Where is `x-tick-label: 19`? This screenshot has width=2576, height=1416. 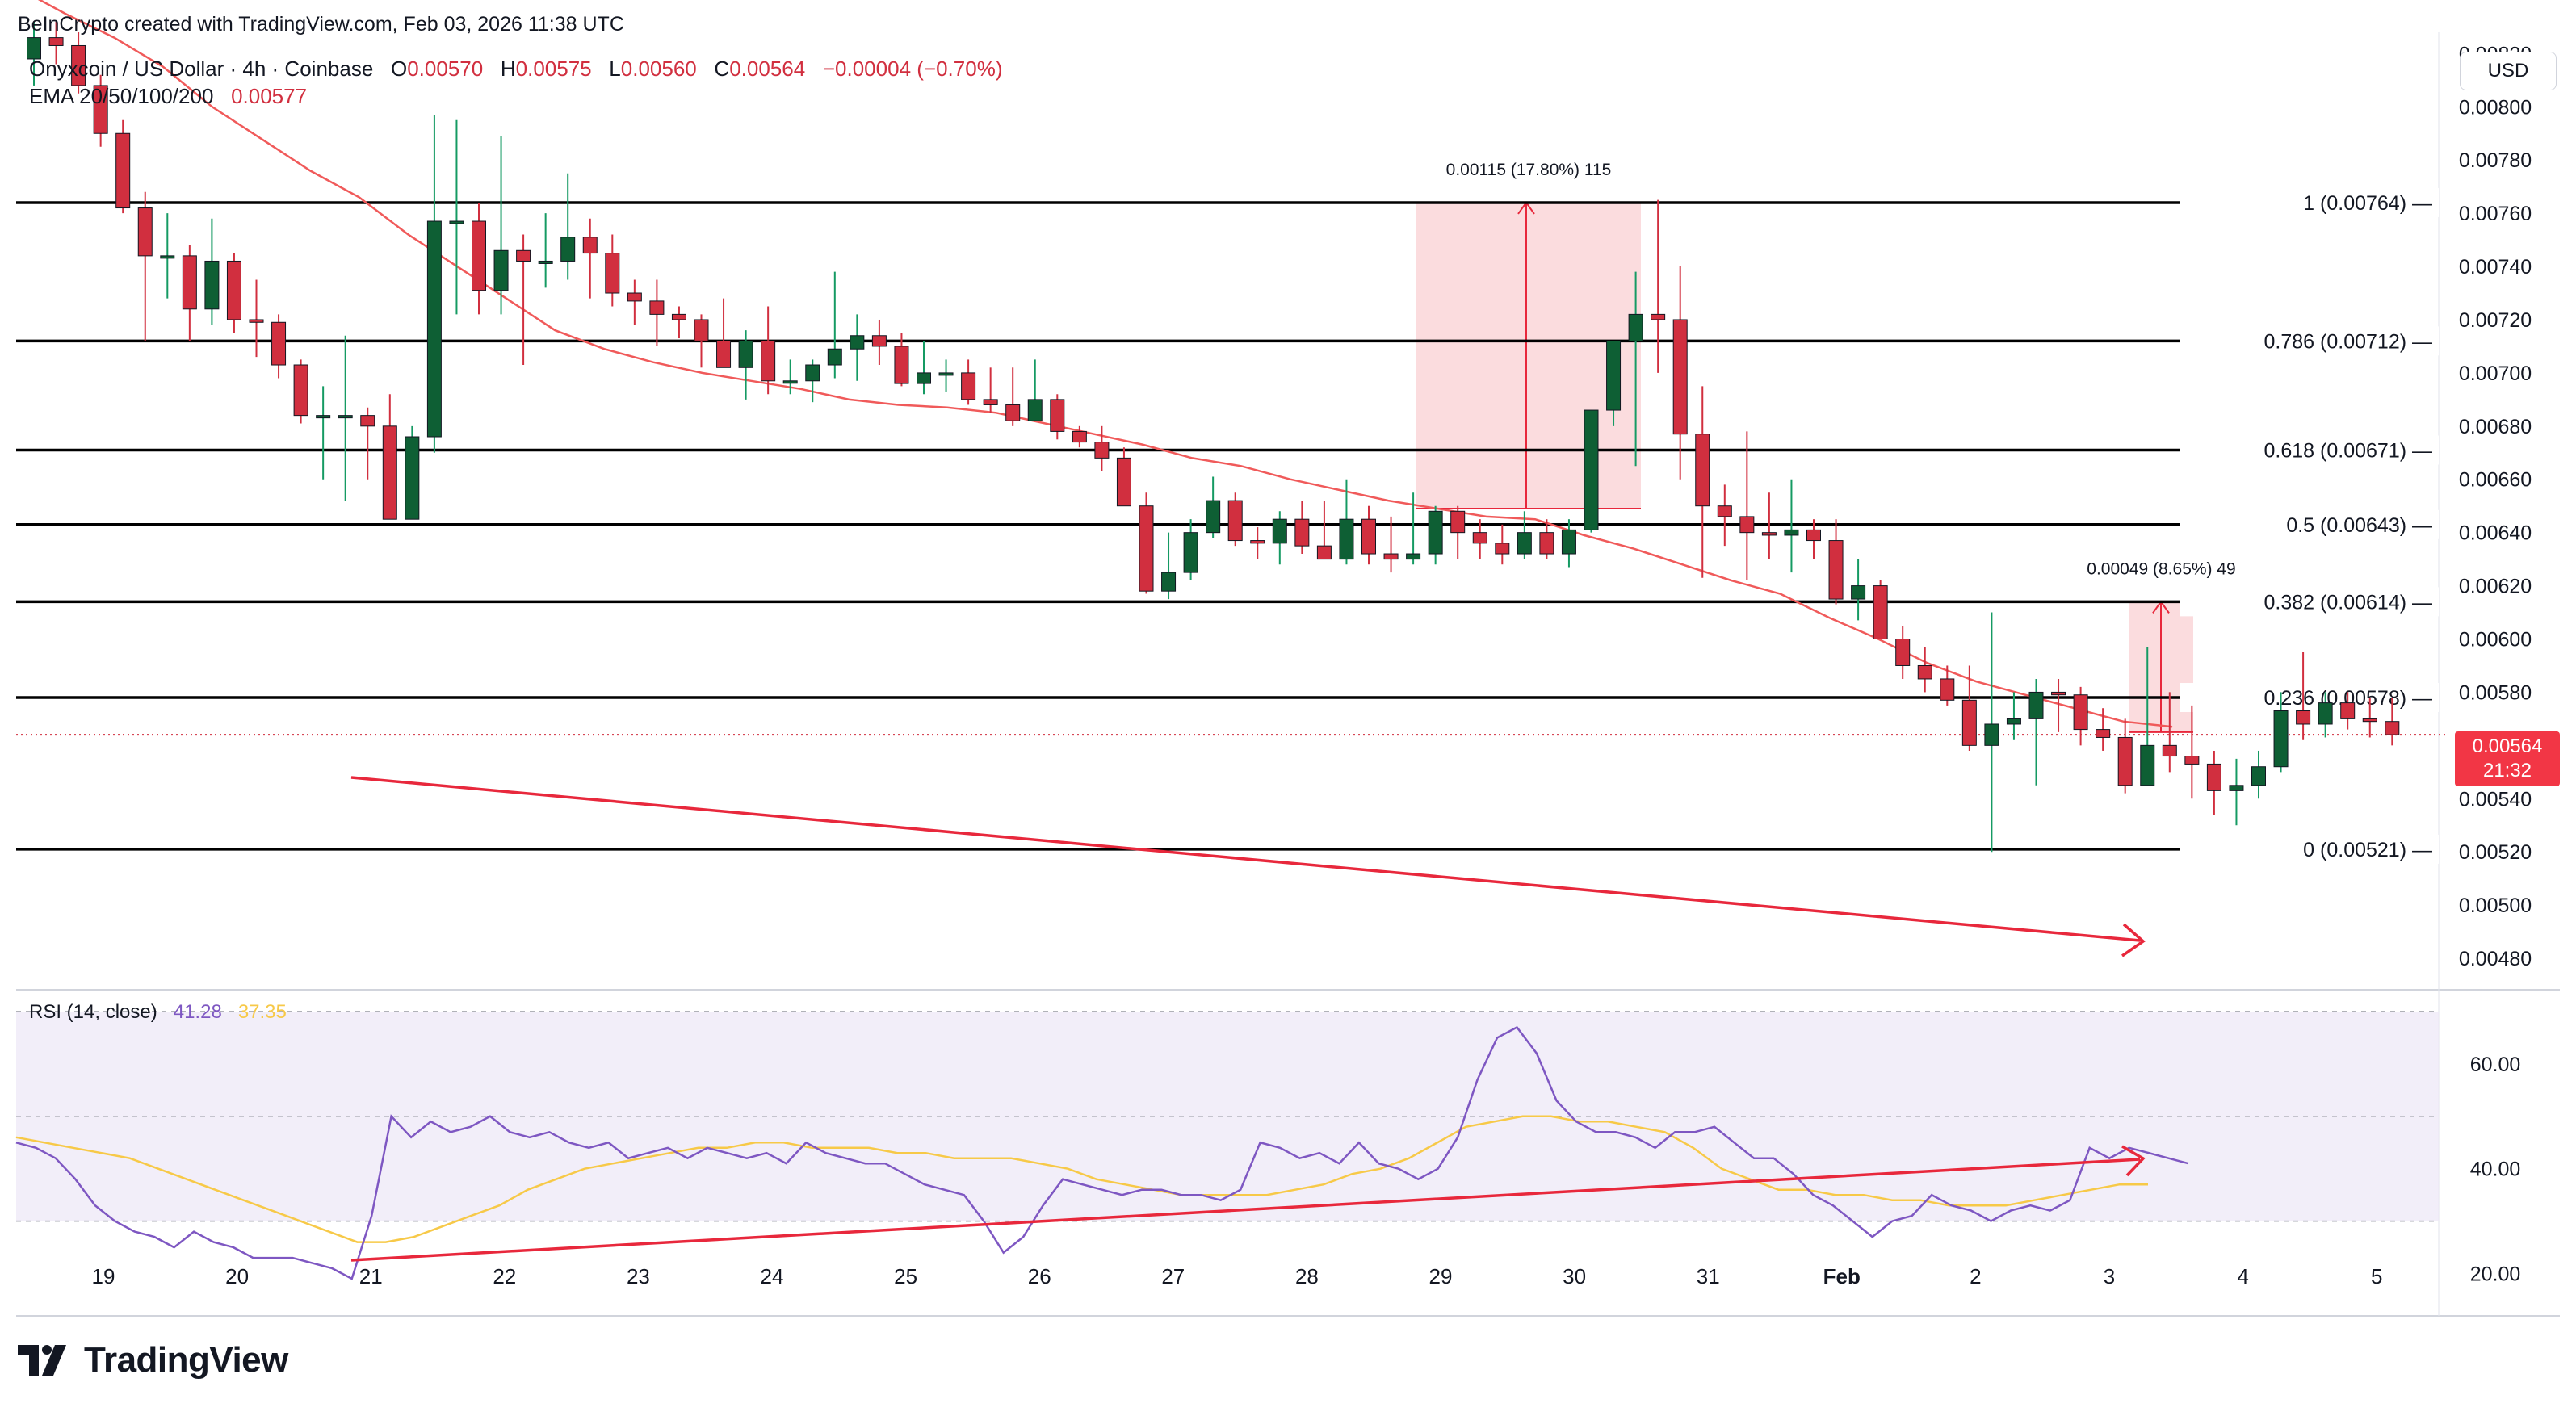
x-tick-label: 19 is located at coordinates (104, 1276).